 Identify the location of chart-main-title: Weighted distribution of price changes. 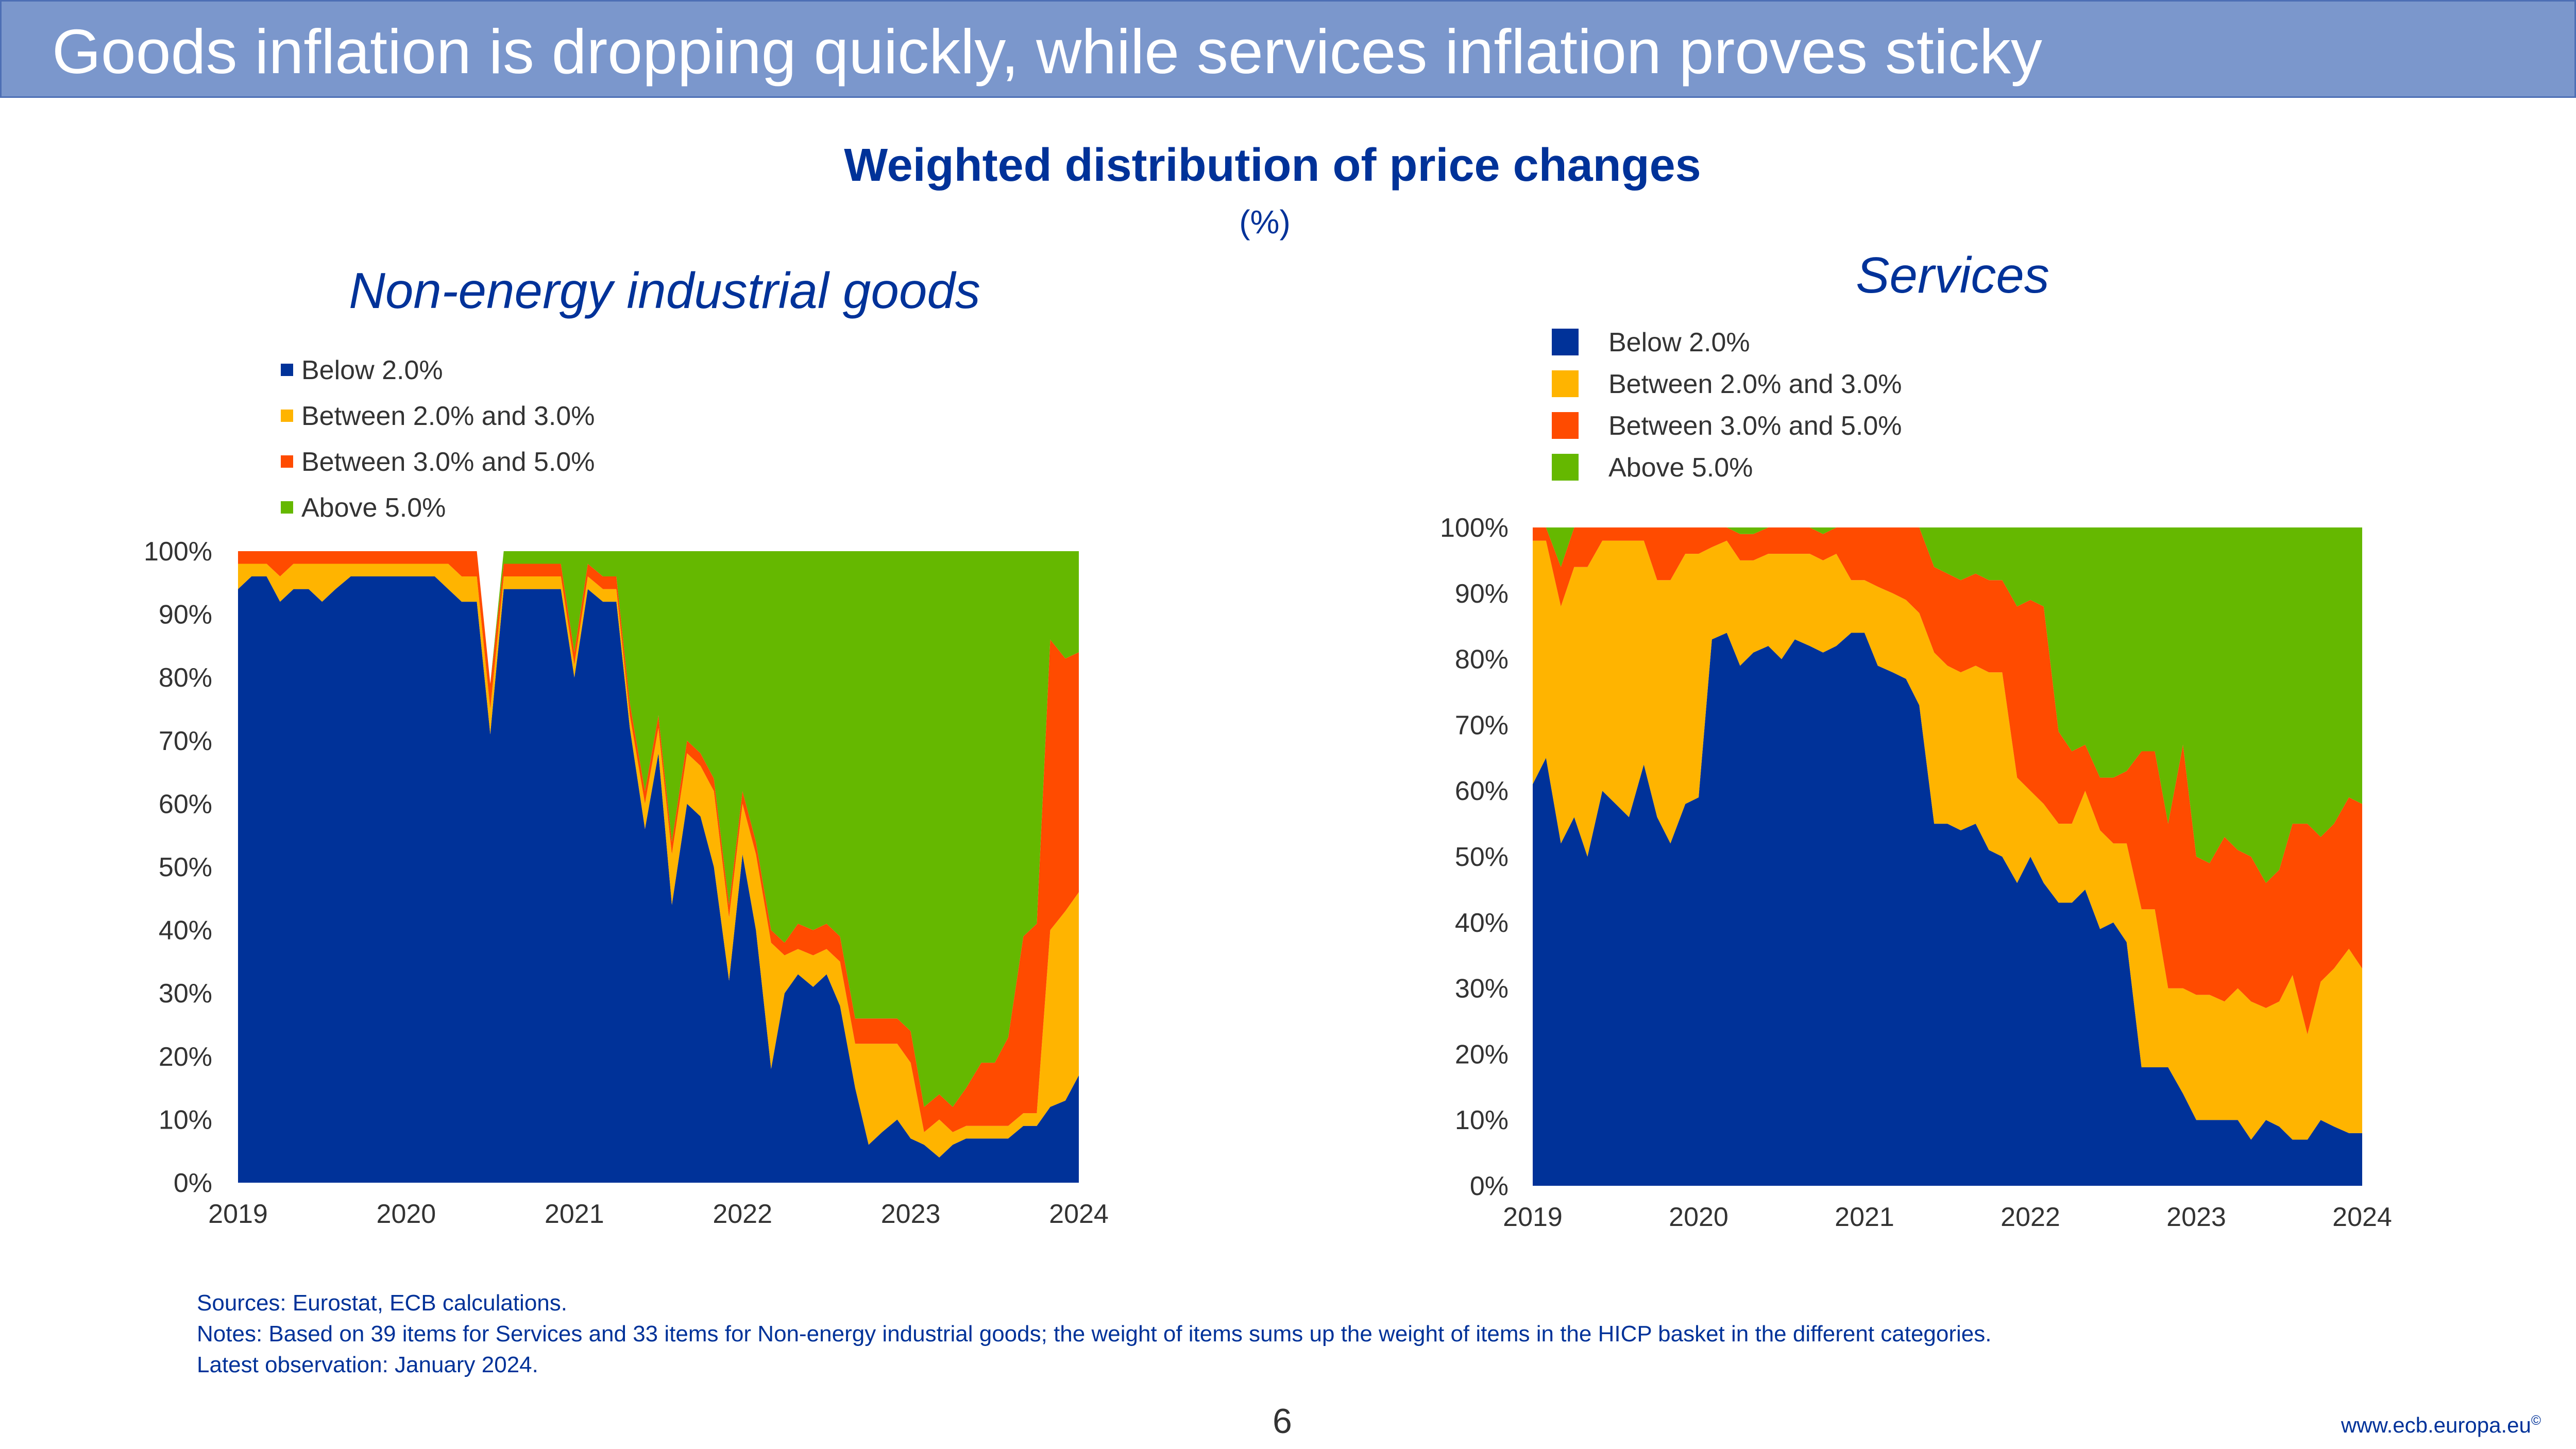
(1272, 166).